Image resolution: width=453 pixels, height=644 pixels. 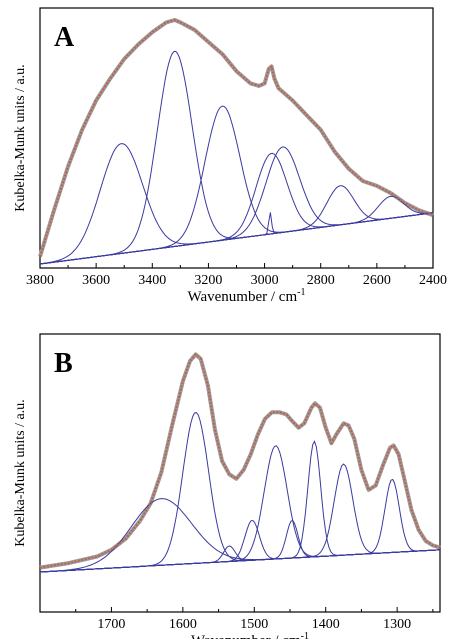 I want to click on x-tick-label: 3600, so click(x=96, y=280).